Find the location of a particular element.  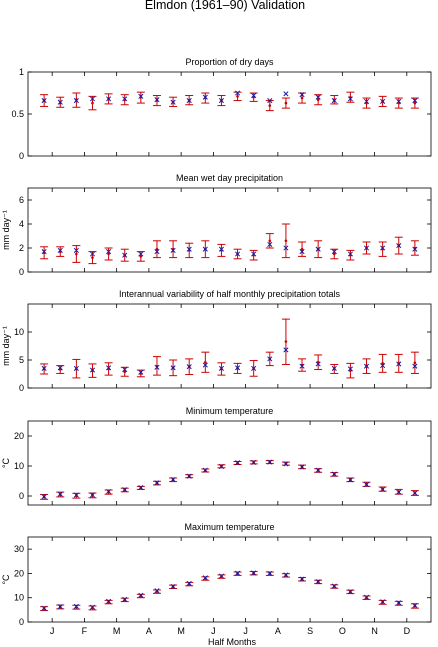

y-tick-label: 30 is located at coordinates (19, 549).